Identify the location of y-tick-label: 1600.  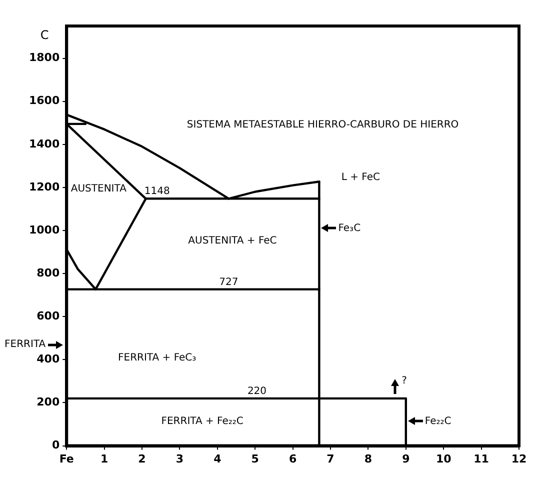
(44, 101).